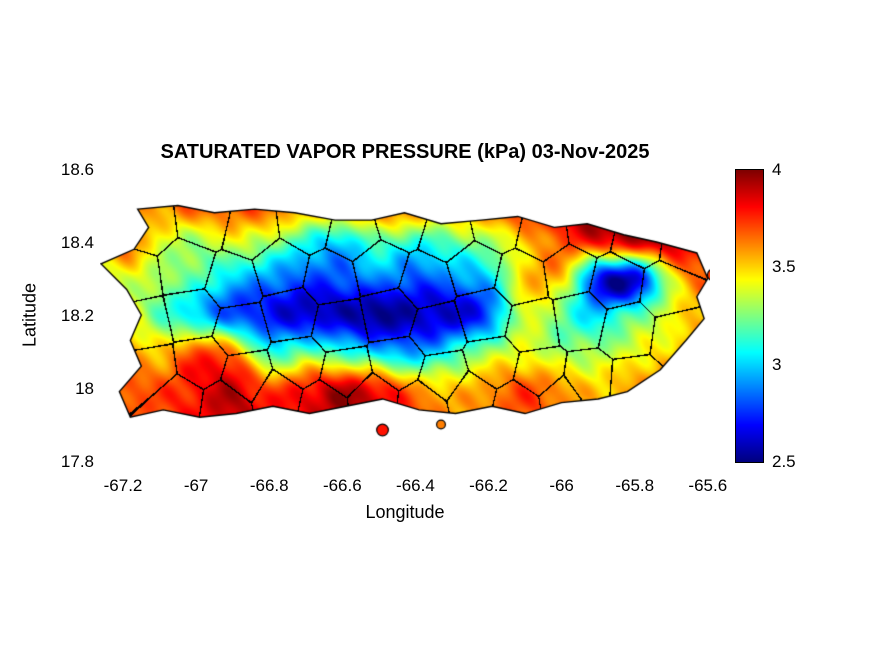  Describe the element at coordinates (269, 485) in the screenshot. I see `x-tick-label: -66.8` at that location.